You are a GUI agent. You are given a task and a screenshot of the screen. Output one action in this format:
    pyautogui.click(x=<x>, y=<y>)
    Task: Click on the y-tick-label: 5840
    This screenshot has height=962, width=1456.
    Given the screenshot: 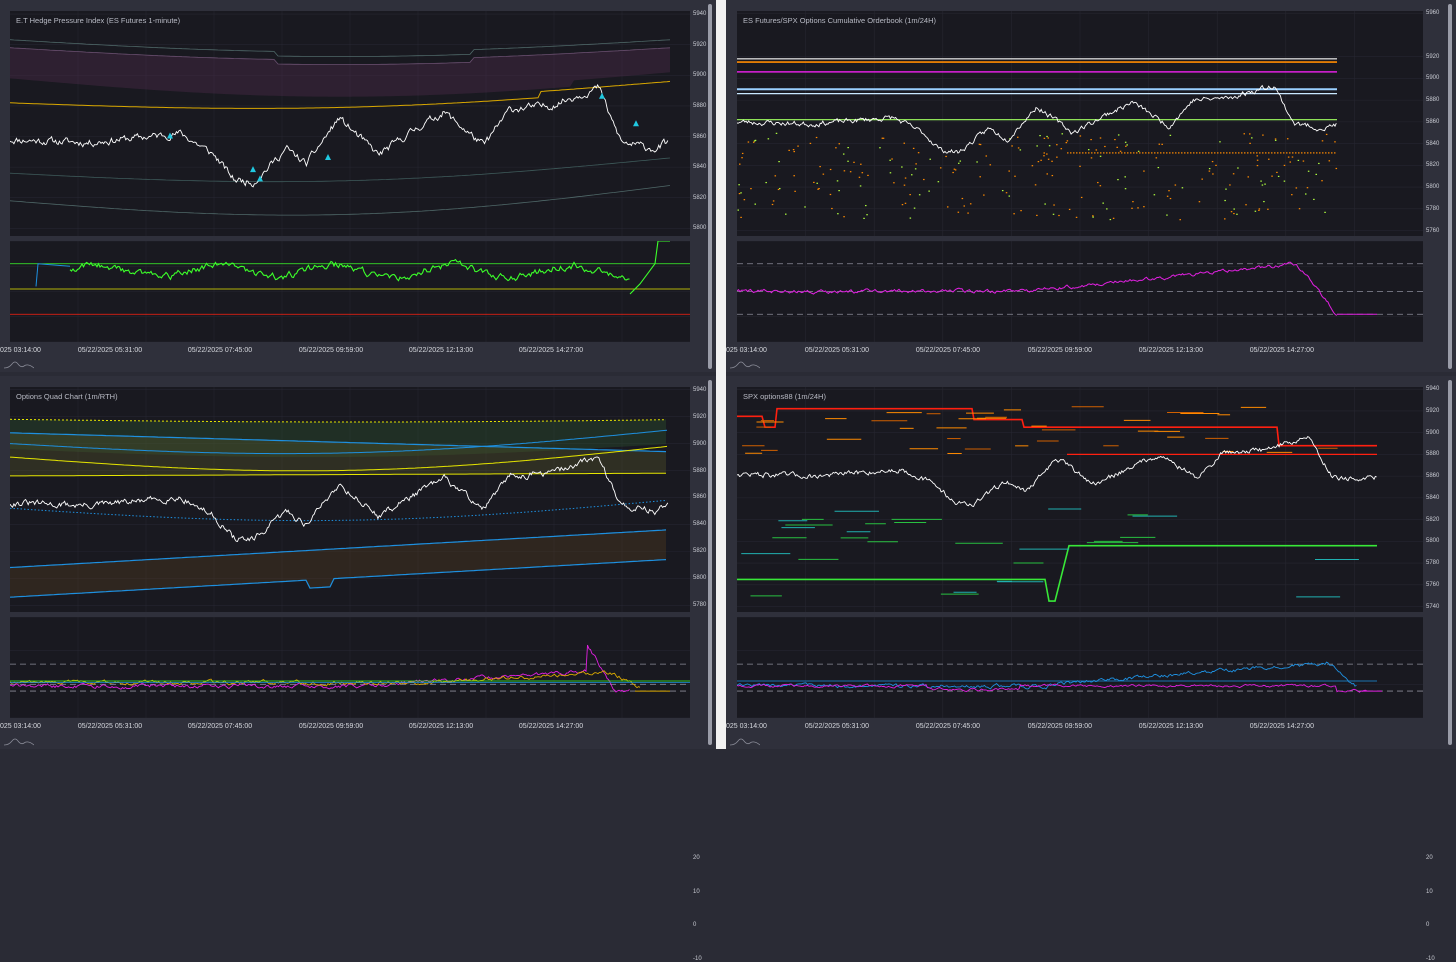 What is the action you would take?
    pyautogui.click(x=1433, y=143)
    